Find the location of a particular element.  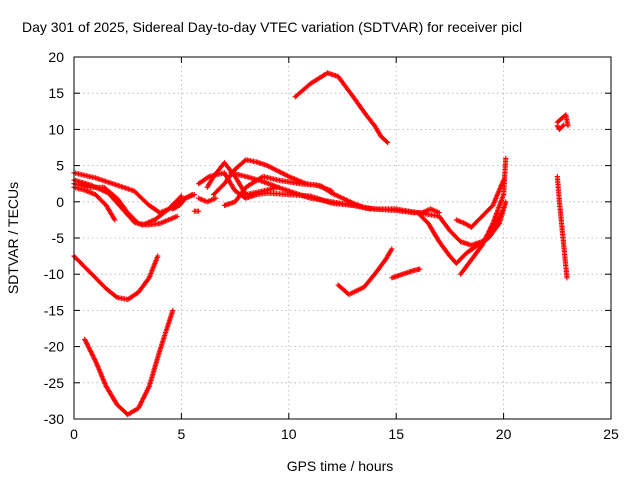

series-arc7 is located at coordinates (207, 200).